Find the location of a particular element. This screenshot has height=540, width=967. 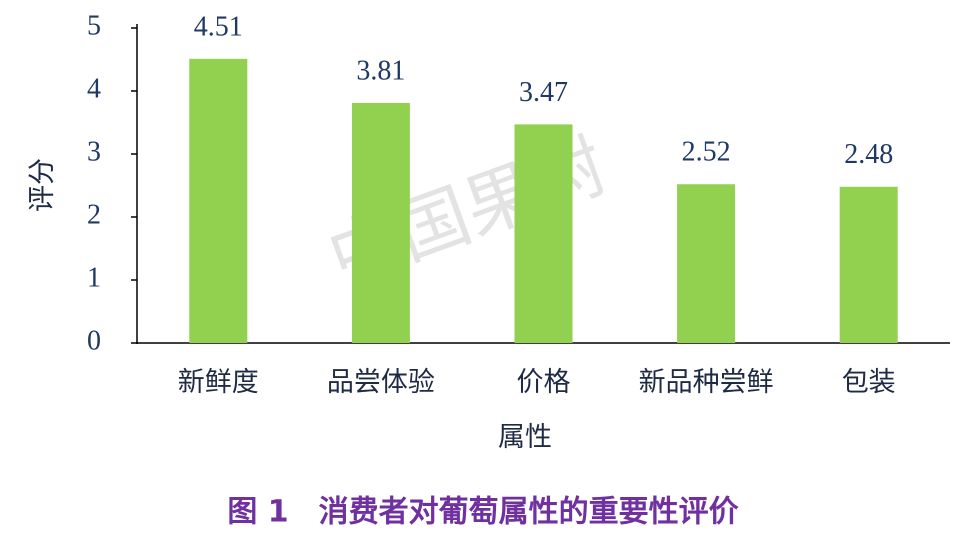

x-axis-label: 属性 is located at coordinates (525, 437).